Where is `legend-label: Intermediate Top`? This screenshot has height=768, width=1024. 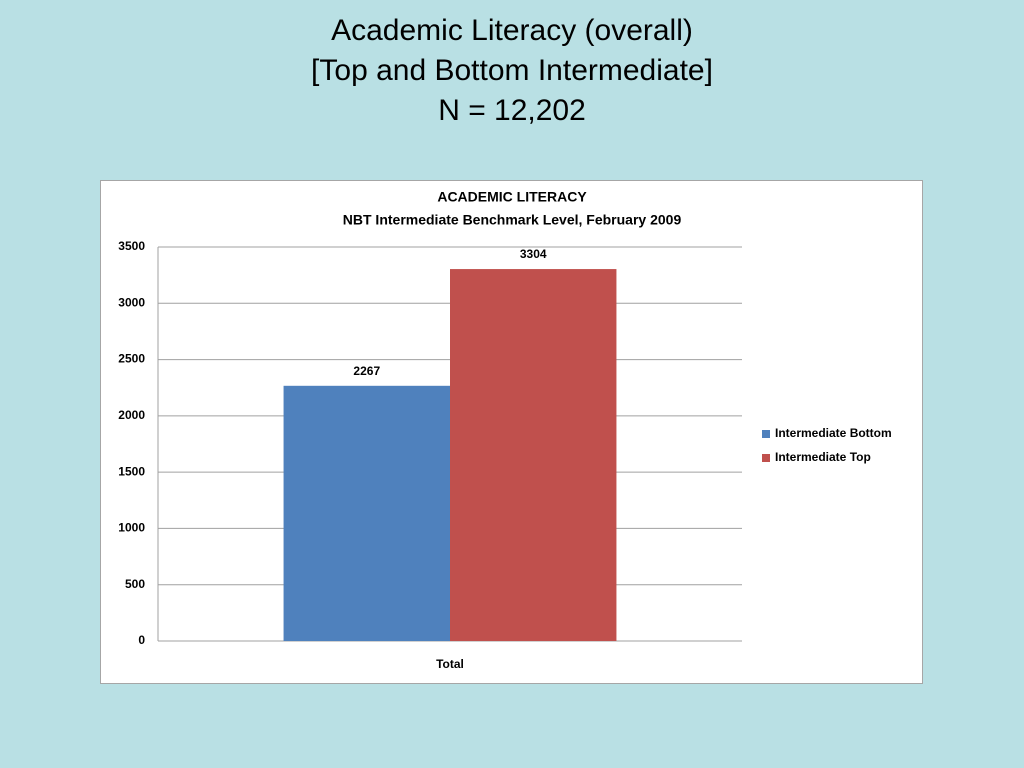
legend-label: Intermediate Top is located at coordinates (823, 457).